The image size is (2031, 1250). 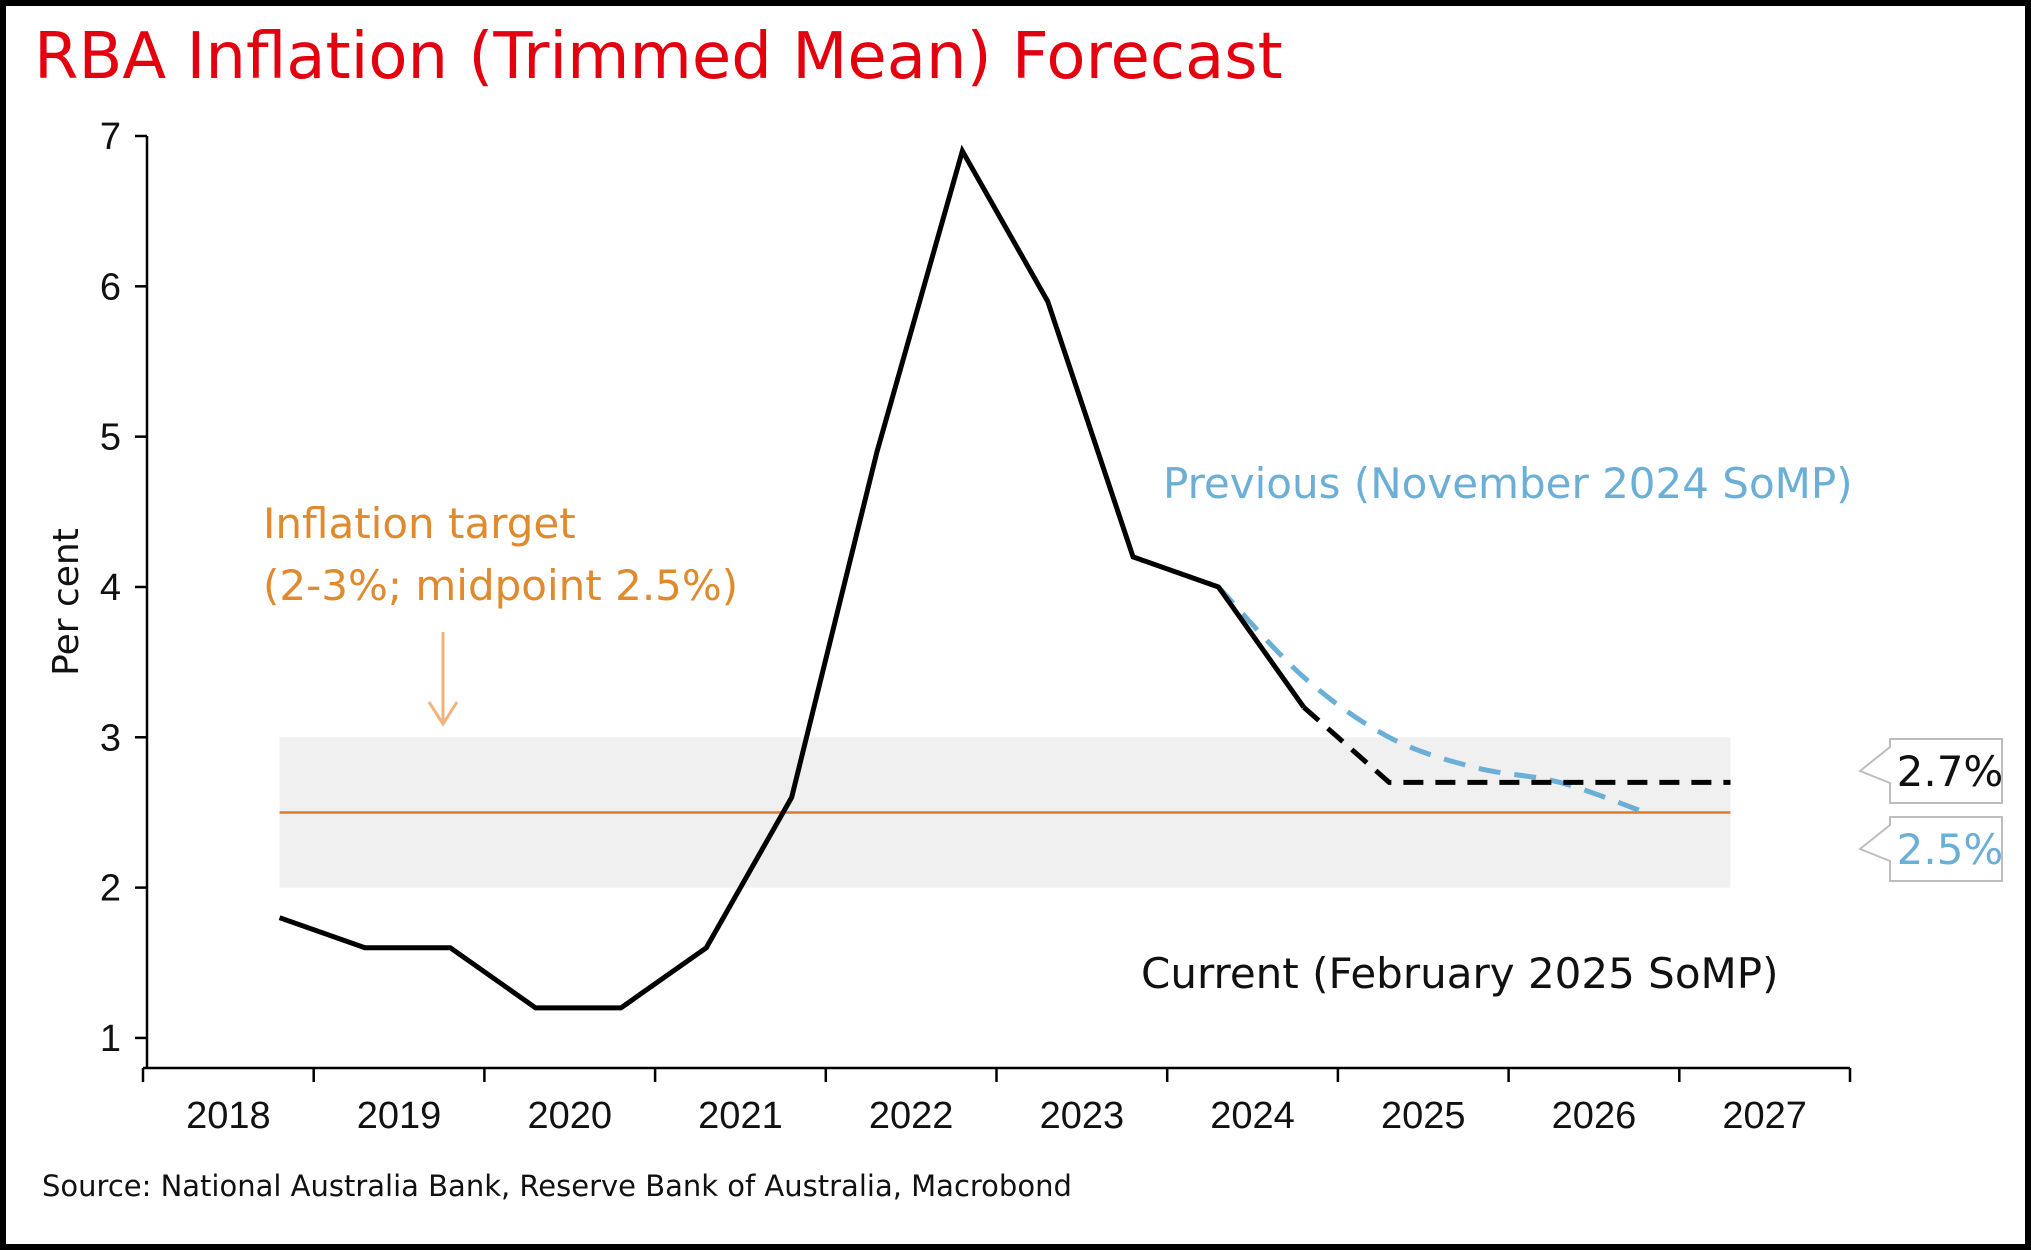 What do you see at coordinates (658, 57) in the screenshot?
I see `chart-title: RBA Inflation (Trimmed Mean) Forecast` at bounding box center [658, 57].